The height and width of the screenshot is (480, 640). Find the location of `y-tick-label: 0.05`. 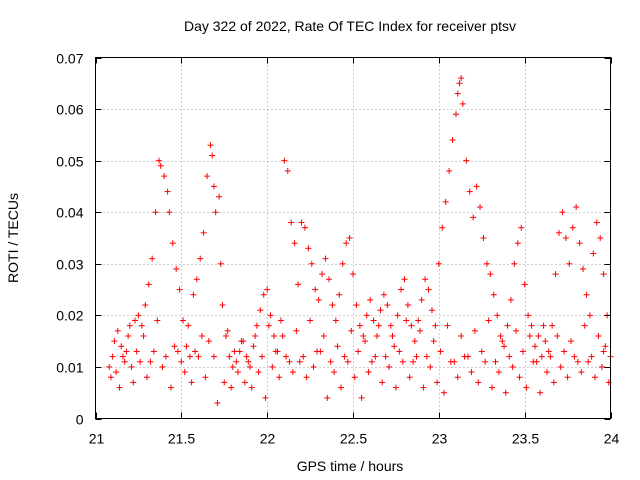

y-tick-label: 0.05 is located at coordinates (69, 162).